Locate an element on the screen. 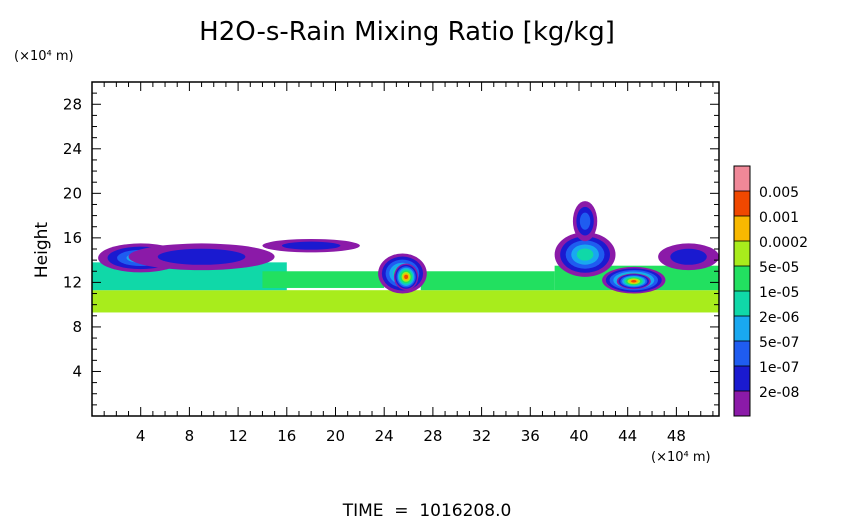 The width and height of the screenshot is (854, 519). y-tick-label: 24 is located at coordinates (72, 149).